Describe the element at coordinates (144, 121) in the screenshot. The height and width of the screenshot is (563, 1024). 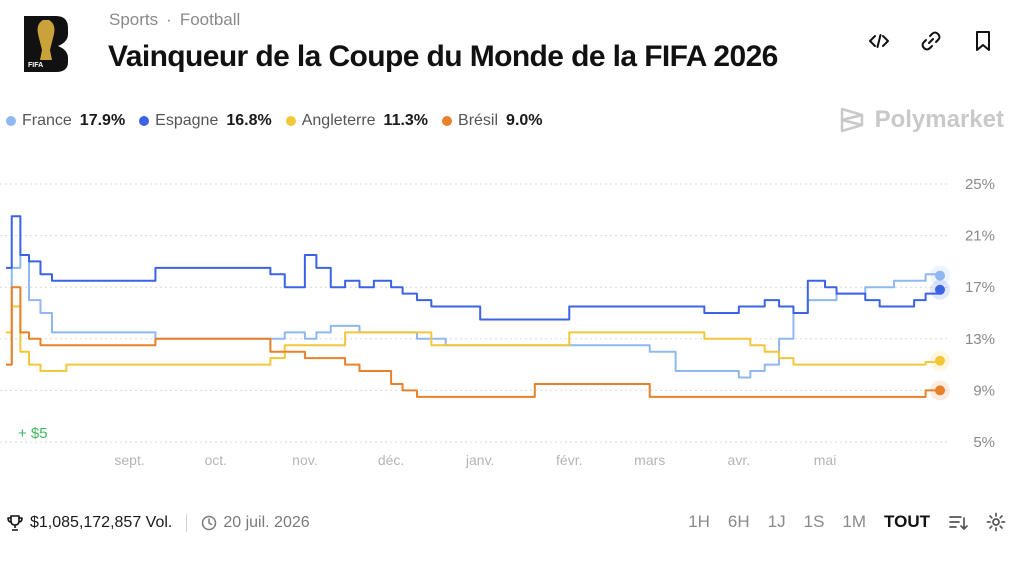
I see `legend-dot-espagne` at that location.